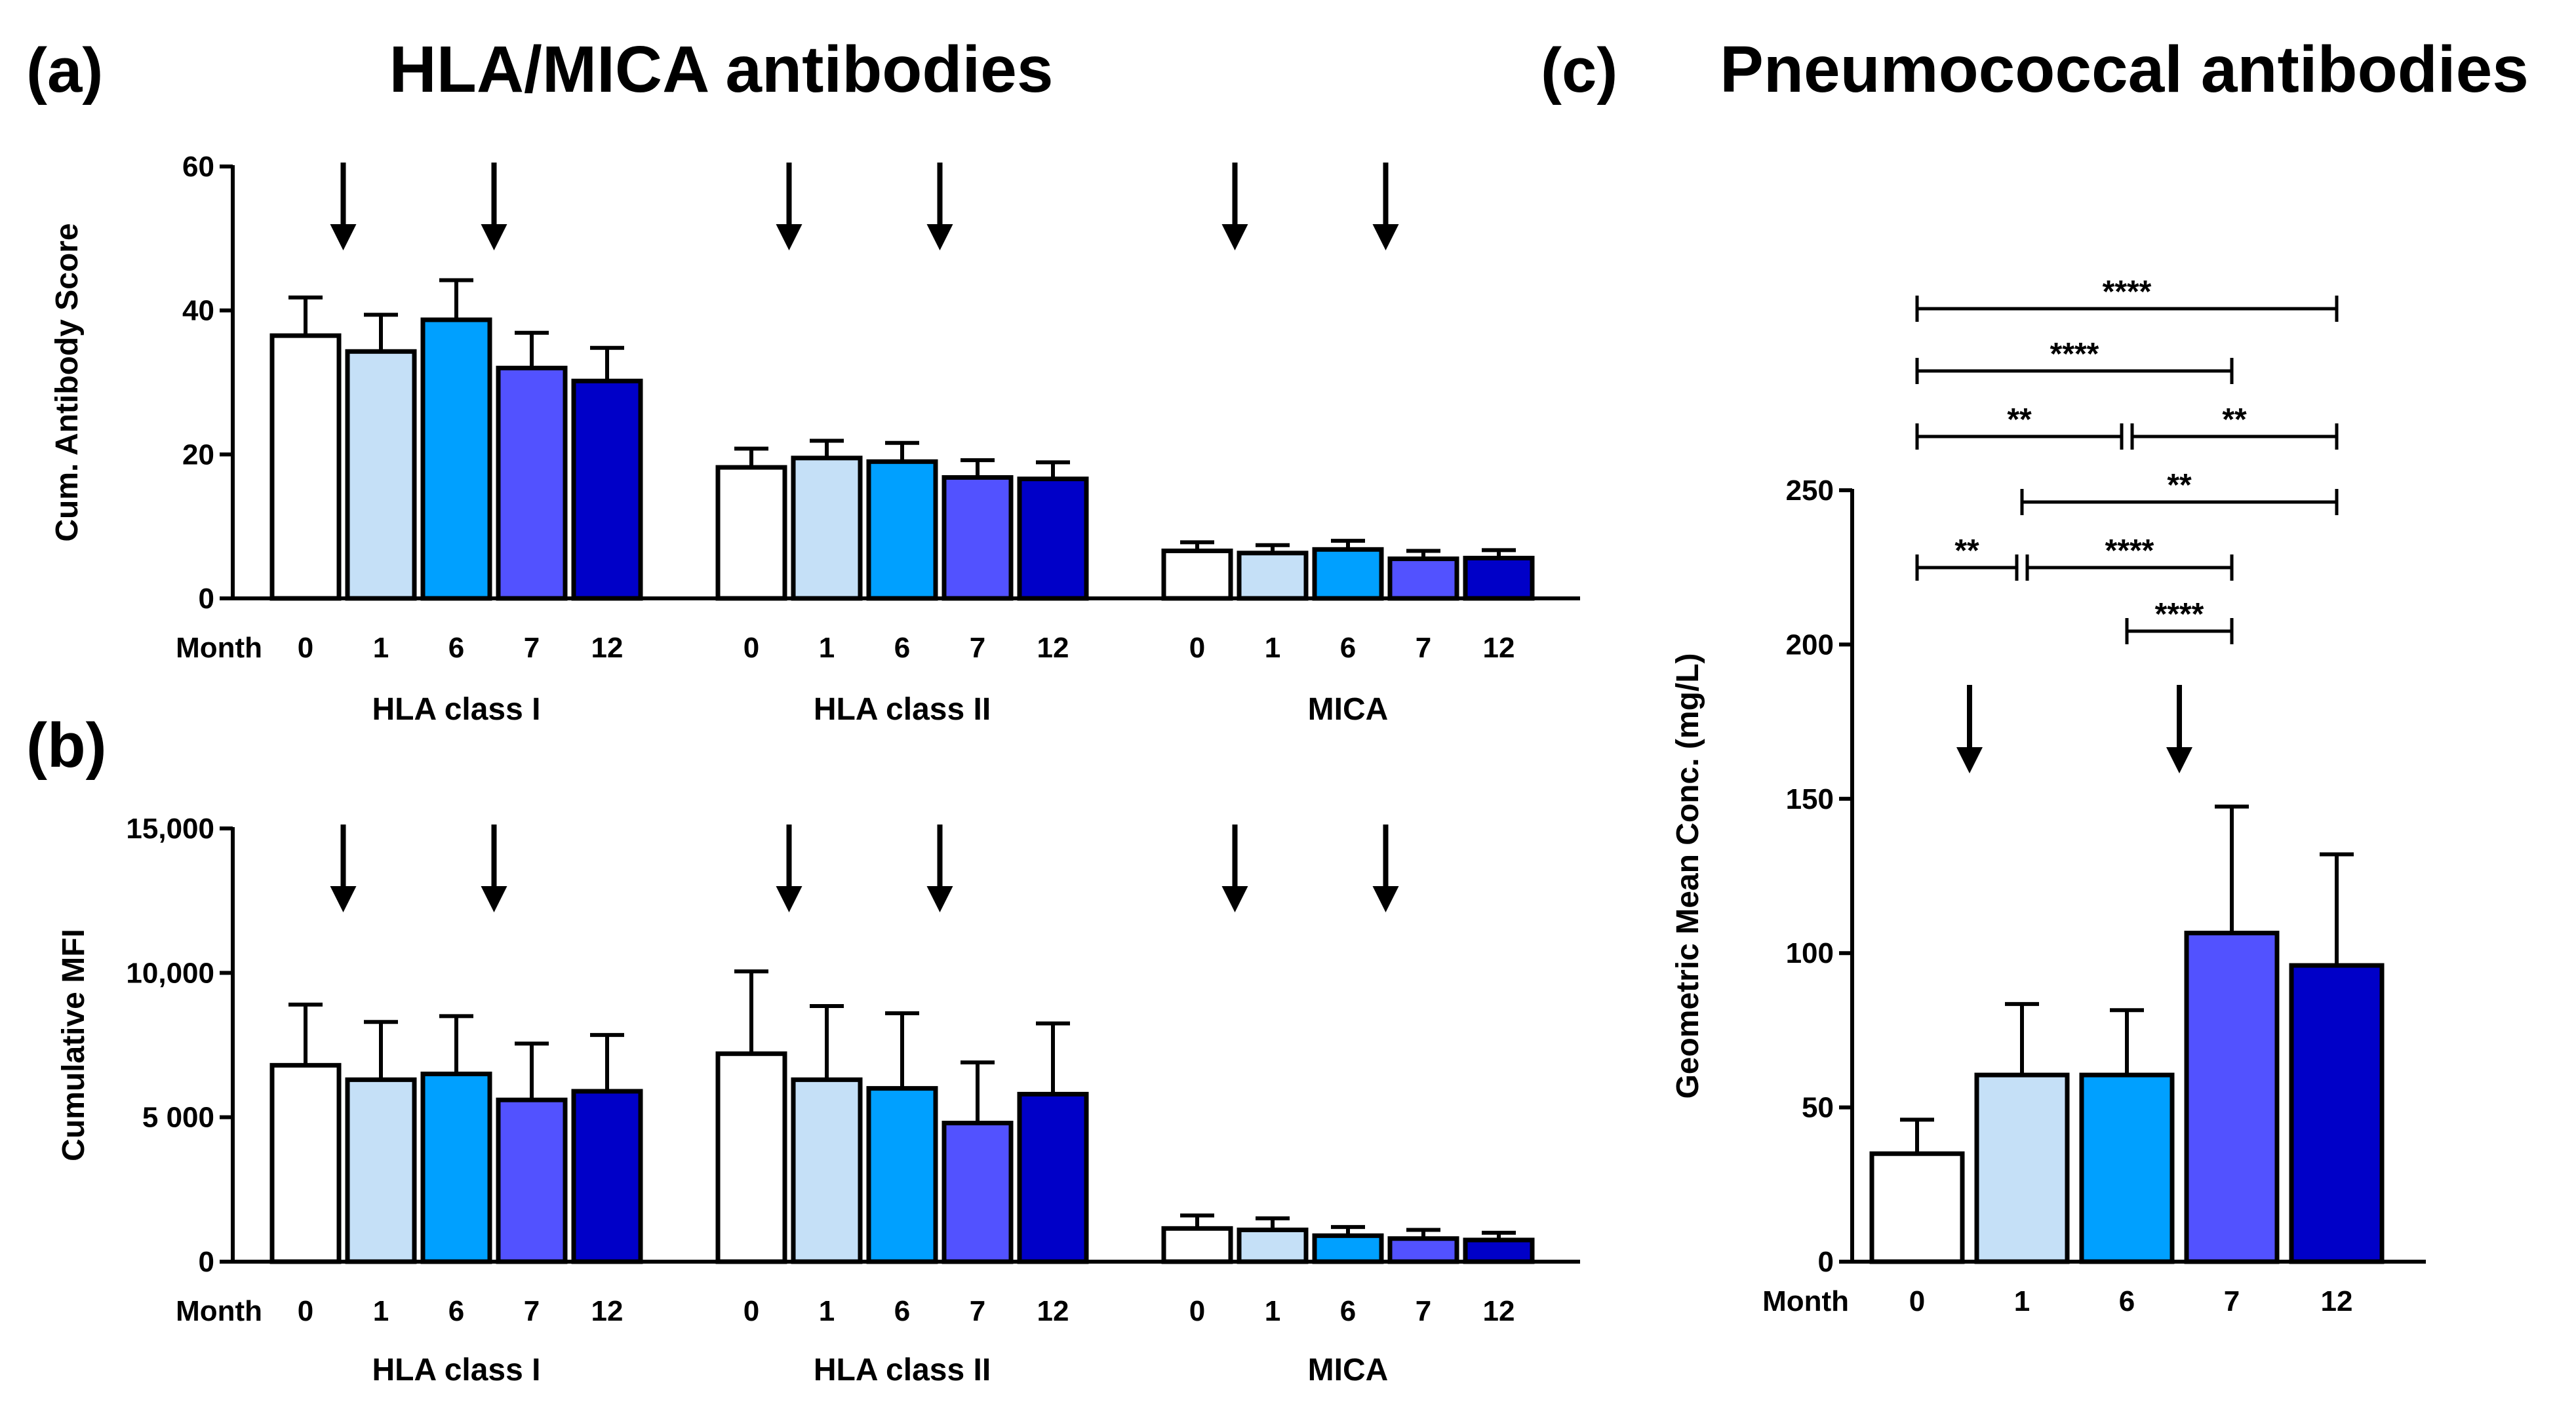 This screenshot has width=2576, height=1417. I want to click on y-tick-label: 40, so click(198, 311).